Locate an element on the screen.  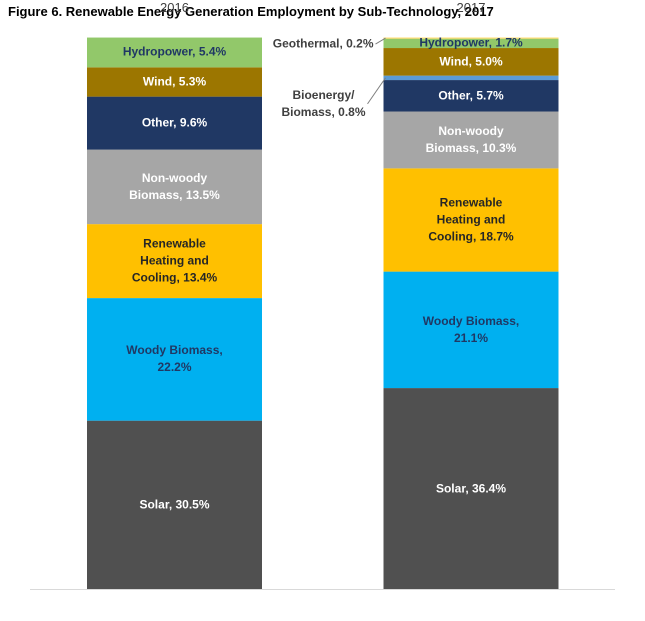
data-label: Hydropower, 5.4% is located at coordinates (174, 51).